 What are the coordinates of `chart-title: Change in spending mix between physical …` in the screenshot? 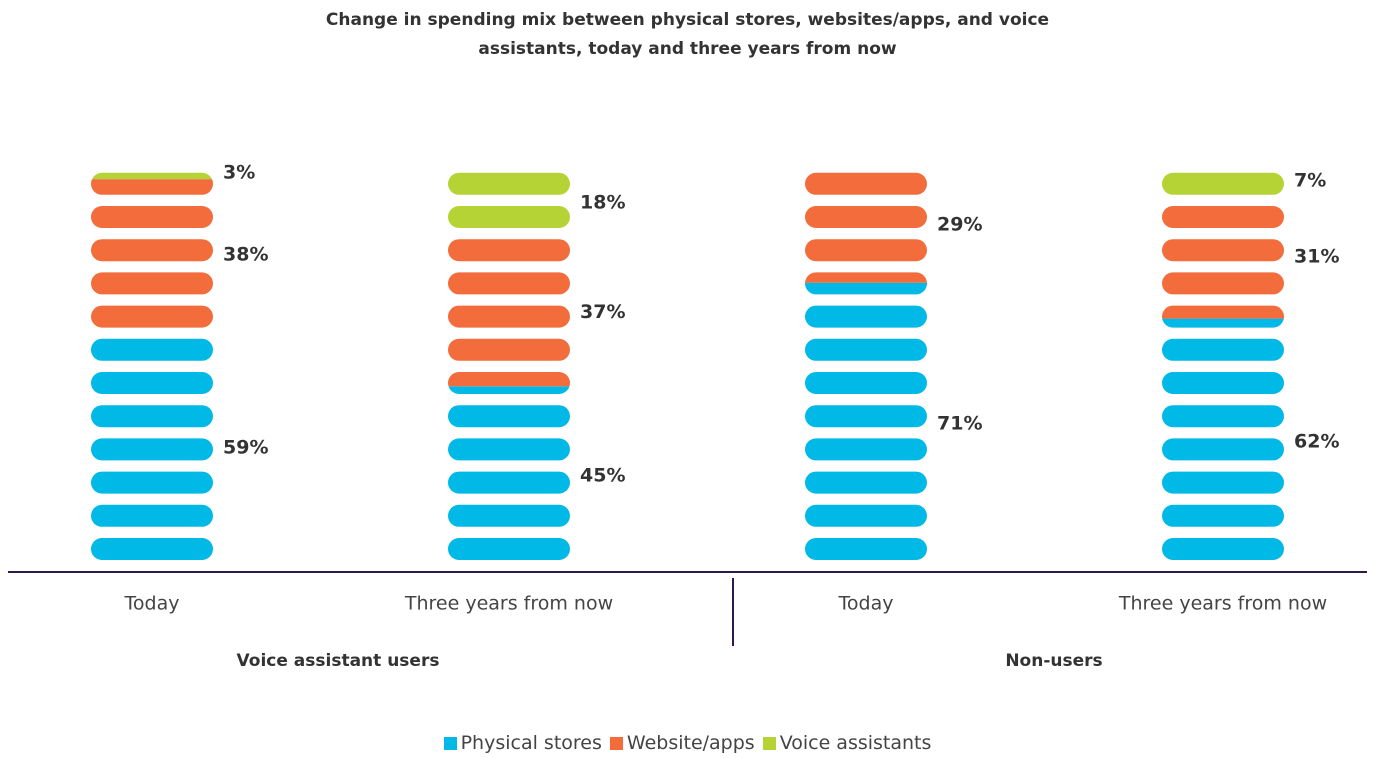 It's located at (687, 34).